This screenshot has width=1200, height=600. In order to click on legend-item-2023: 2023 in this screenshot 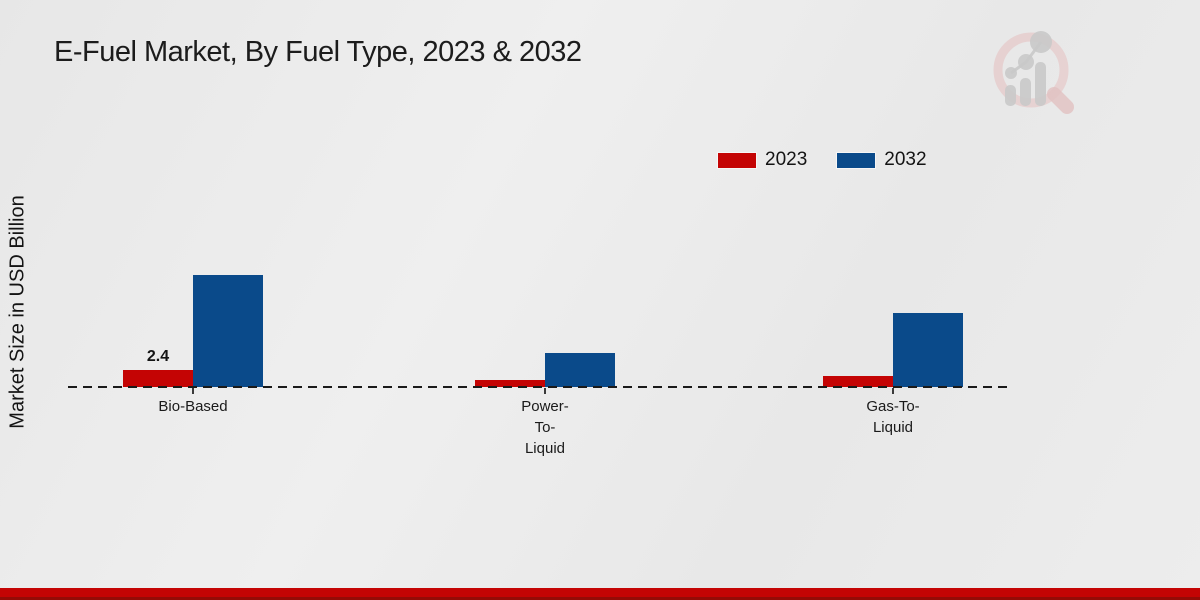, I will do `click(762, 160)`.